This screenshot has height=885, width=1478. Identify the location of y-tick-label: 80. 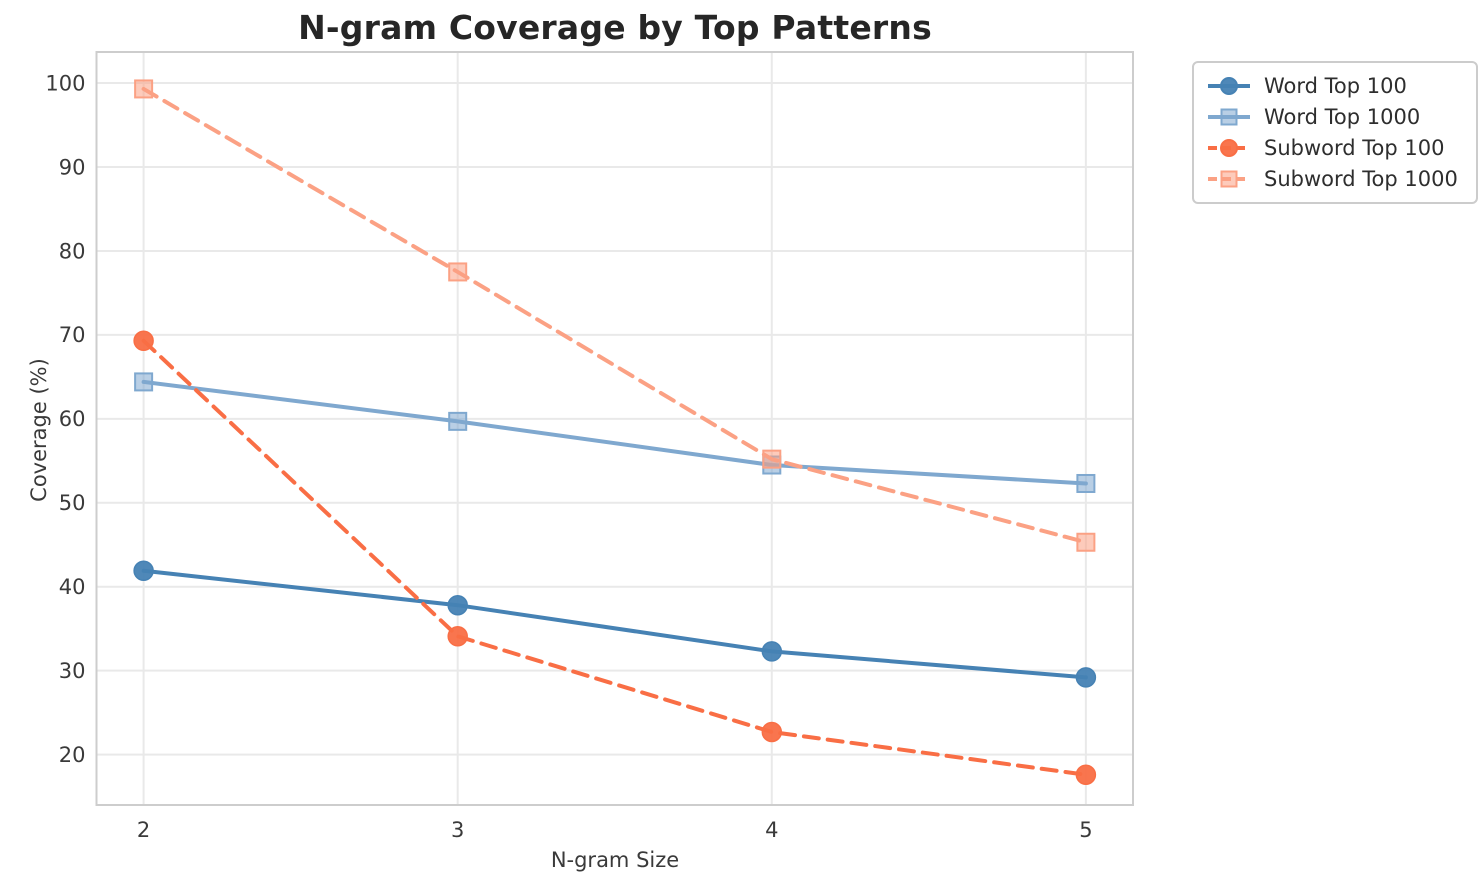
(72, 251).